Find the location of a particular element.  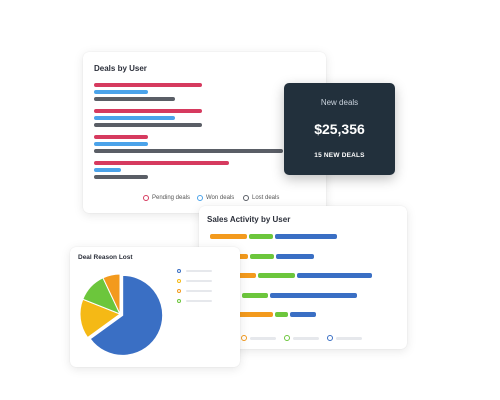

legend-lost-label: Lost deals is located at coordinates (266, 198).